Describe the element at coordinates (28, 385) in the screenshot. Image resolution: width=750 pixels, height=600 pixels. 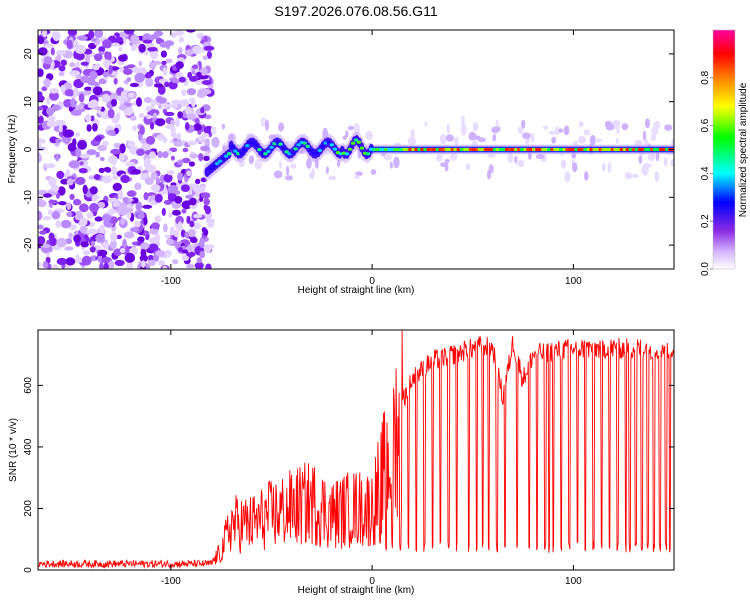
I see `y-tick-label: 600` at that location.